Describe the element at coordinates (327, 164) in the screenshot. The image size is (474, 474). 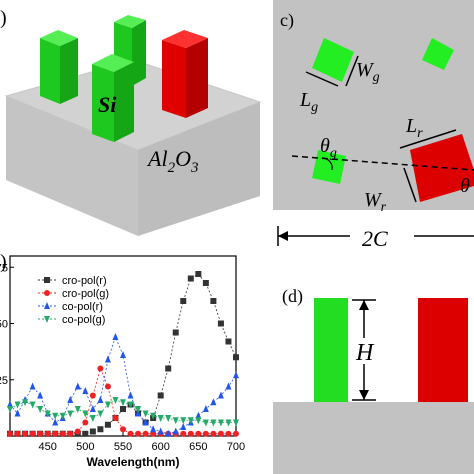
I see `theta-g-arc` at that location.